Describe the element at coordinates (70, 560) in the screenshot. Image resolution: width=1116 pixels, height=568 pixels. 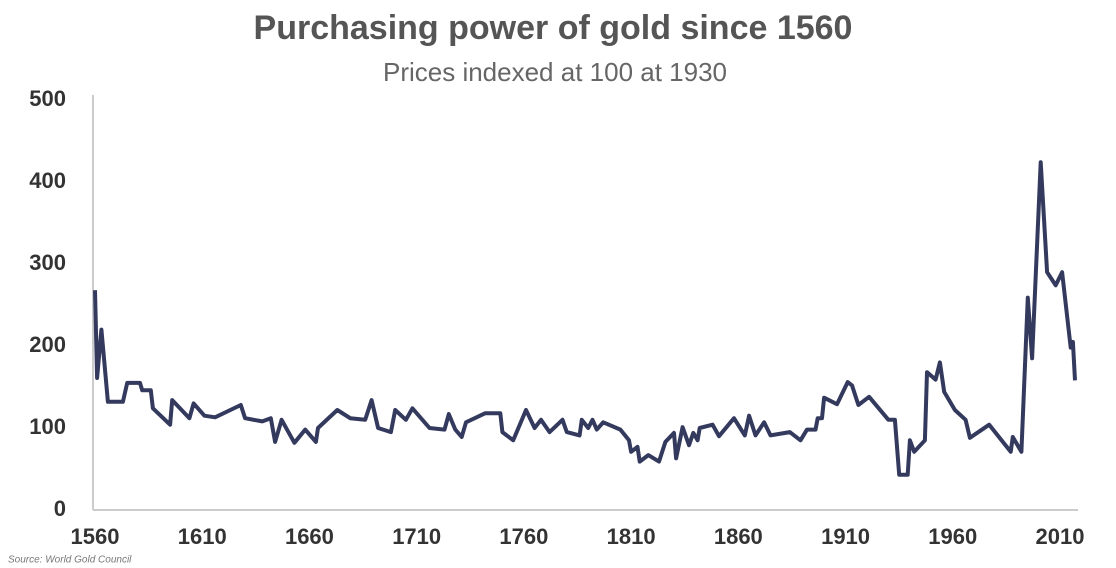
I see `source: Source: World Gold Council` at that location.